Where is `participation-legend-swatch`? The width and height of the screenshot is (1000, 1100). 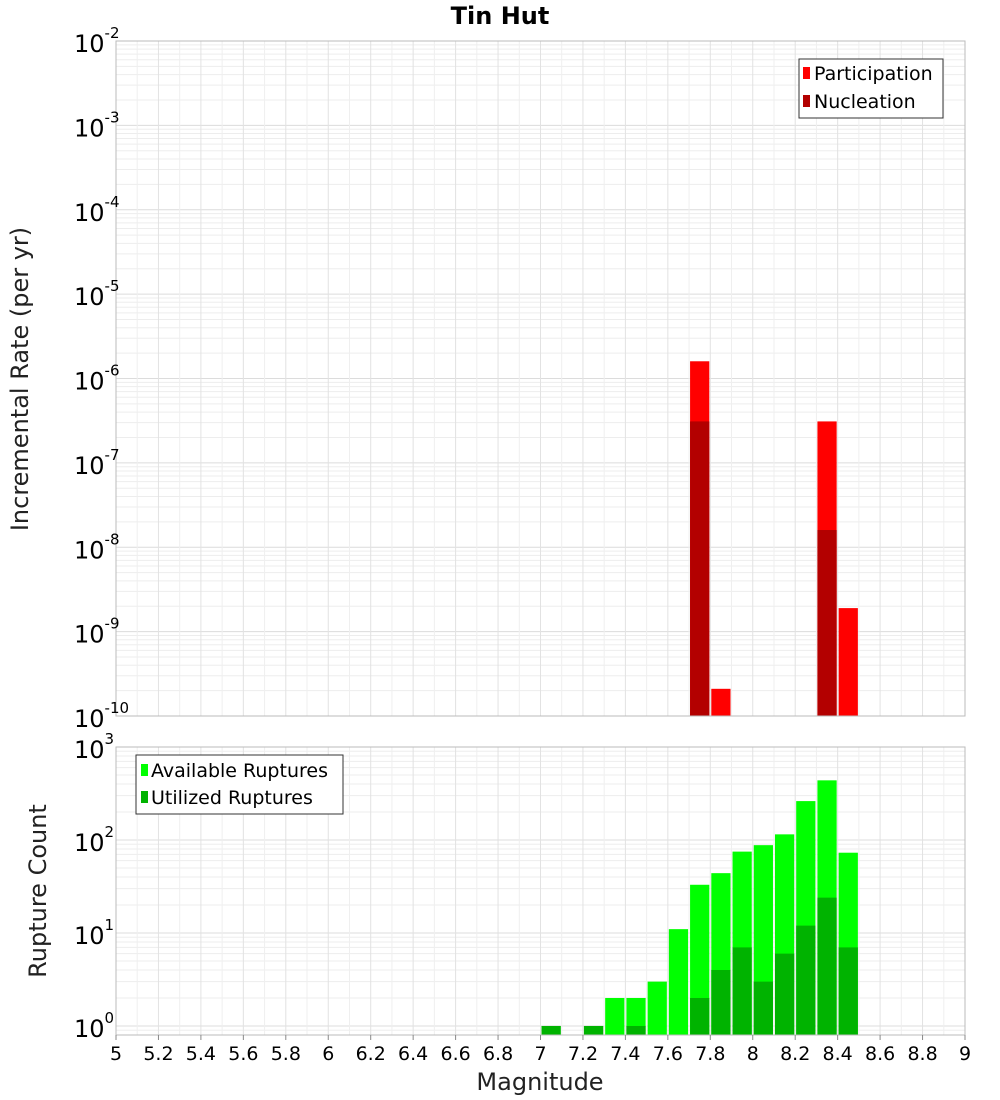
participation-legend-swatch is located at coordinates (806, 73).